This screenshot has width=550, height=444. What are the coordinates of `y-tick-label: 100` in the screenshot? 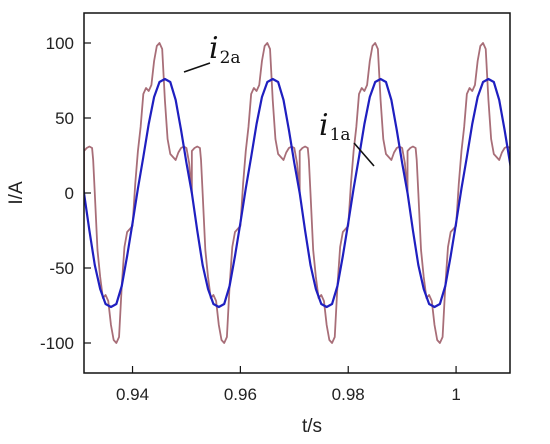 It's located at (60, 43).